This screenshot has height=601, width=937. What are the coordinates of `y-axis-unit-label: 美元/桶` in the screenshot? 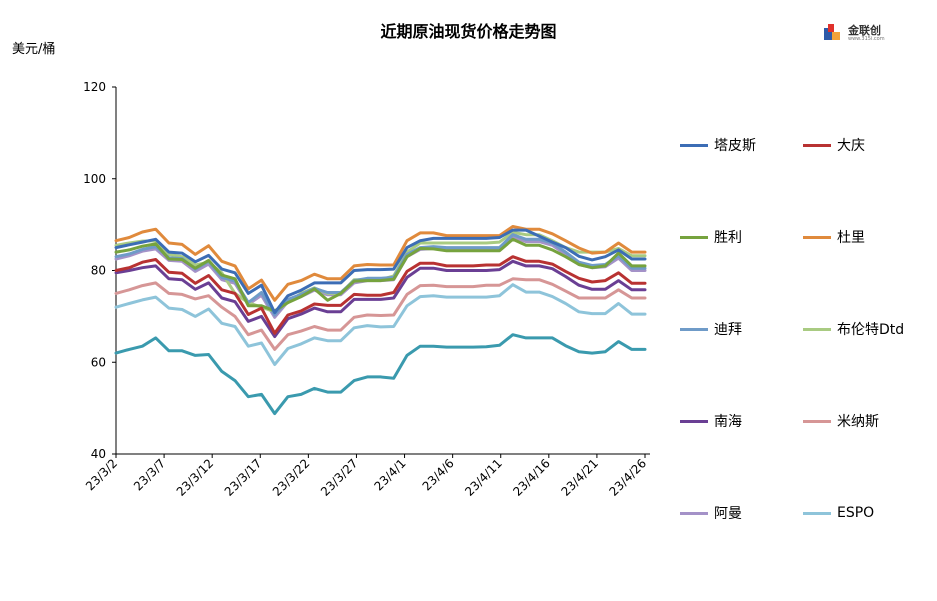 It's located at (34, 49).